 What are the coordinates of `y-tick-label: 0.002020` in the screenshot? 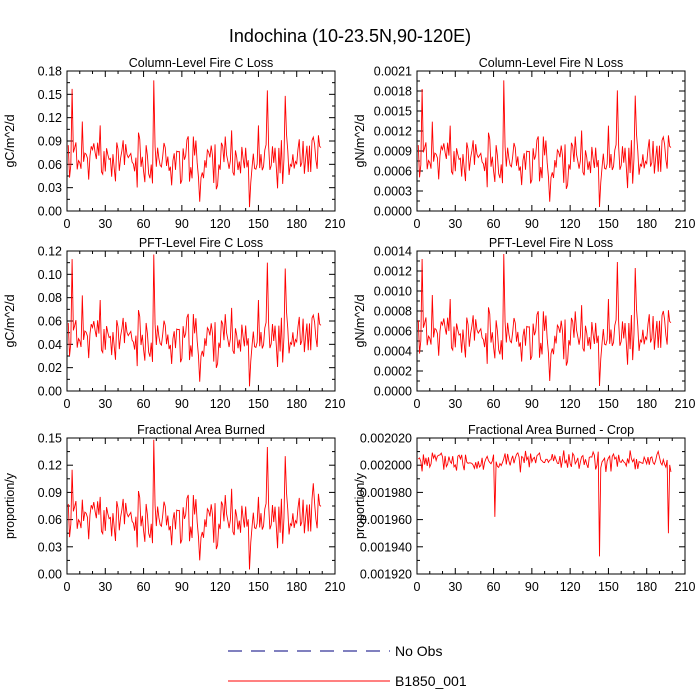 It's located at (386, 439).